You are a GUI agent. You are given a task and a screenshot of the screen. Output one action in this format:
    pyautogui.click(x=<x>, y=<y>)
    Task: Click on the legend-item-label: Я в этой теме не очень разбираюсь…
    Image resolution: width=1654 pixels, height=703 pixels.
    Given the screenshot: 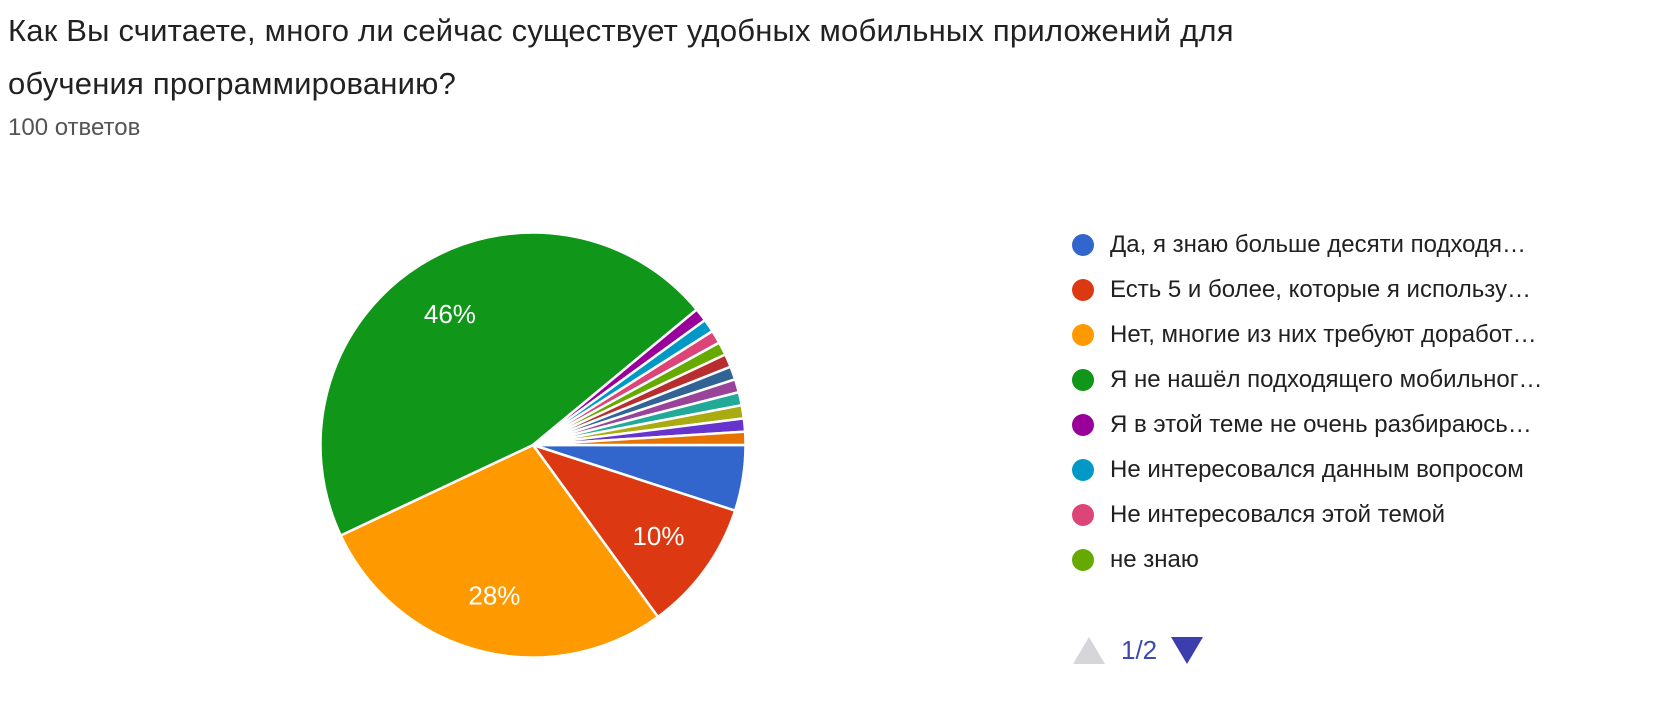 What is the action you would take?
    pyautogui.click(x=1321, y=424)
    